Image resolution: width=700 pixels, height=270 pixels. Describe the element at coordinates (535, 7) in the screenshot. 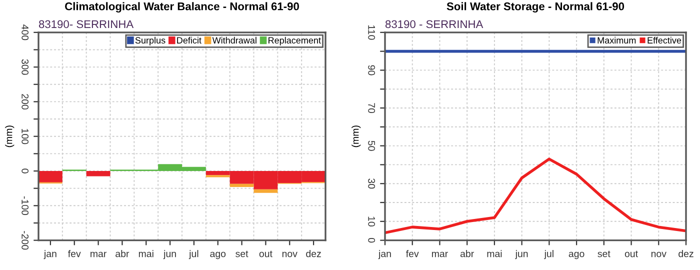

I see `chart-title: Soil Water Storage - Normal 61-90` at that location.